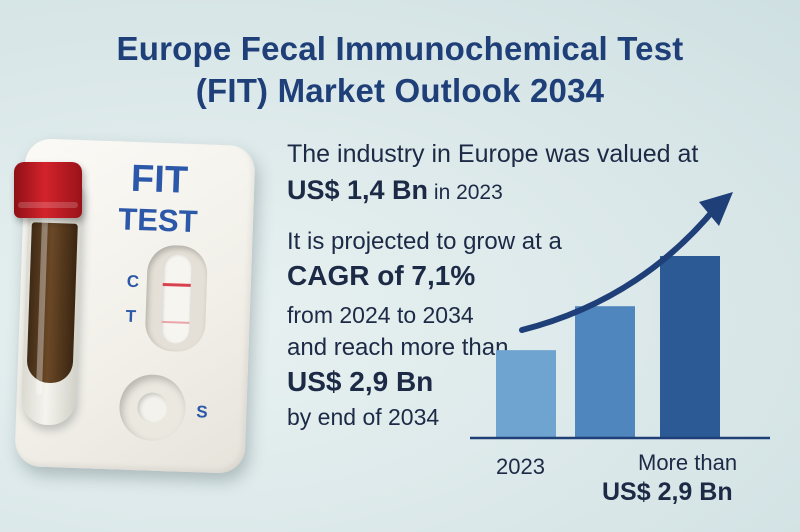  Describe the element at coordinates (380, 315) in the screenshot. I see `period-text: from 2024 to 2034` at that location.